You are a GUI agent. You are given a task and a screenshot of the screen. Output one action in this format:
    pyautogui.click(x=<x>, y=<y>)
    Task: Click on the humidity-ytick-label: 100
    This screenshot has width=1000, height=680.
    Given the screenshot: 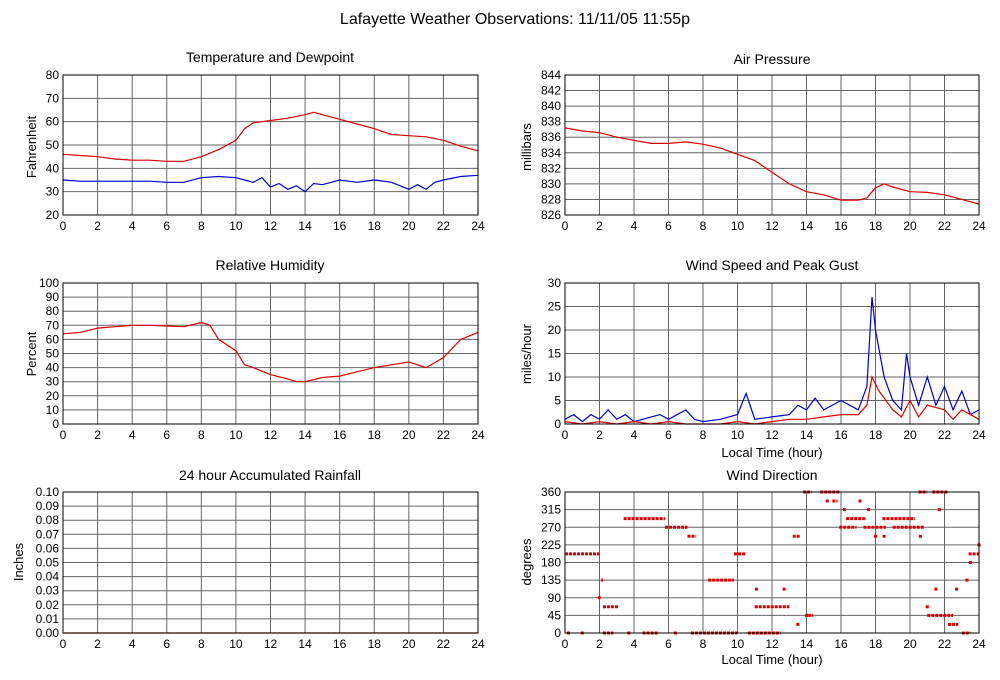 What is the action you would take?
    pyautogui.click(x=49, y=283)
    